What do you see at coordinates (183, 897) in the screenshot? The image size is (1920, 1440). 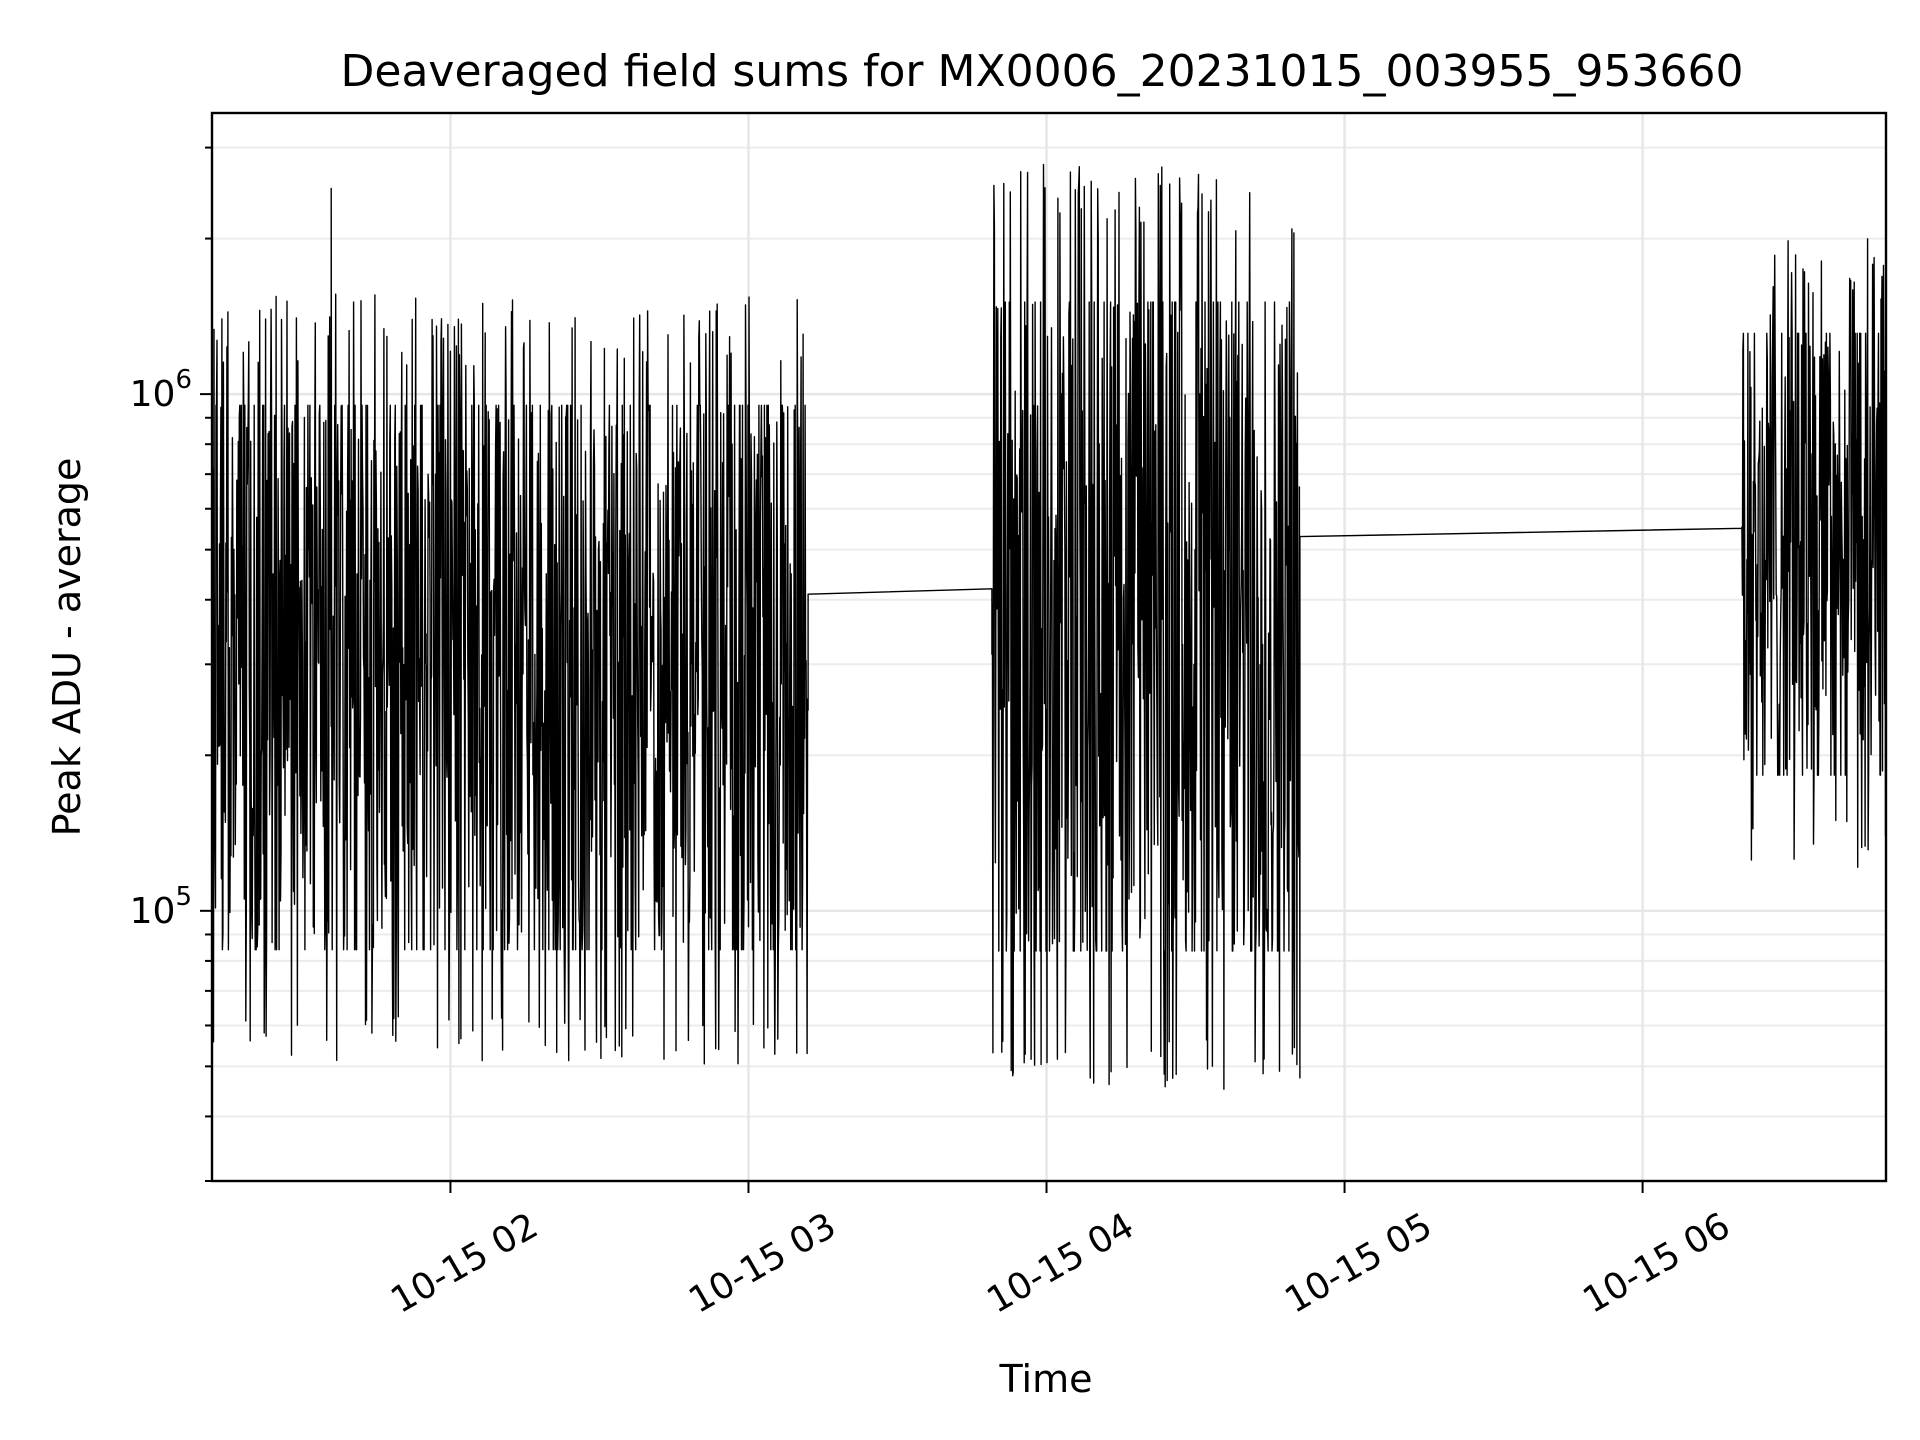 I see `y-tick-exponent: 5` at bounding box center [183, 897].